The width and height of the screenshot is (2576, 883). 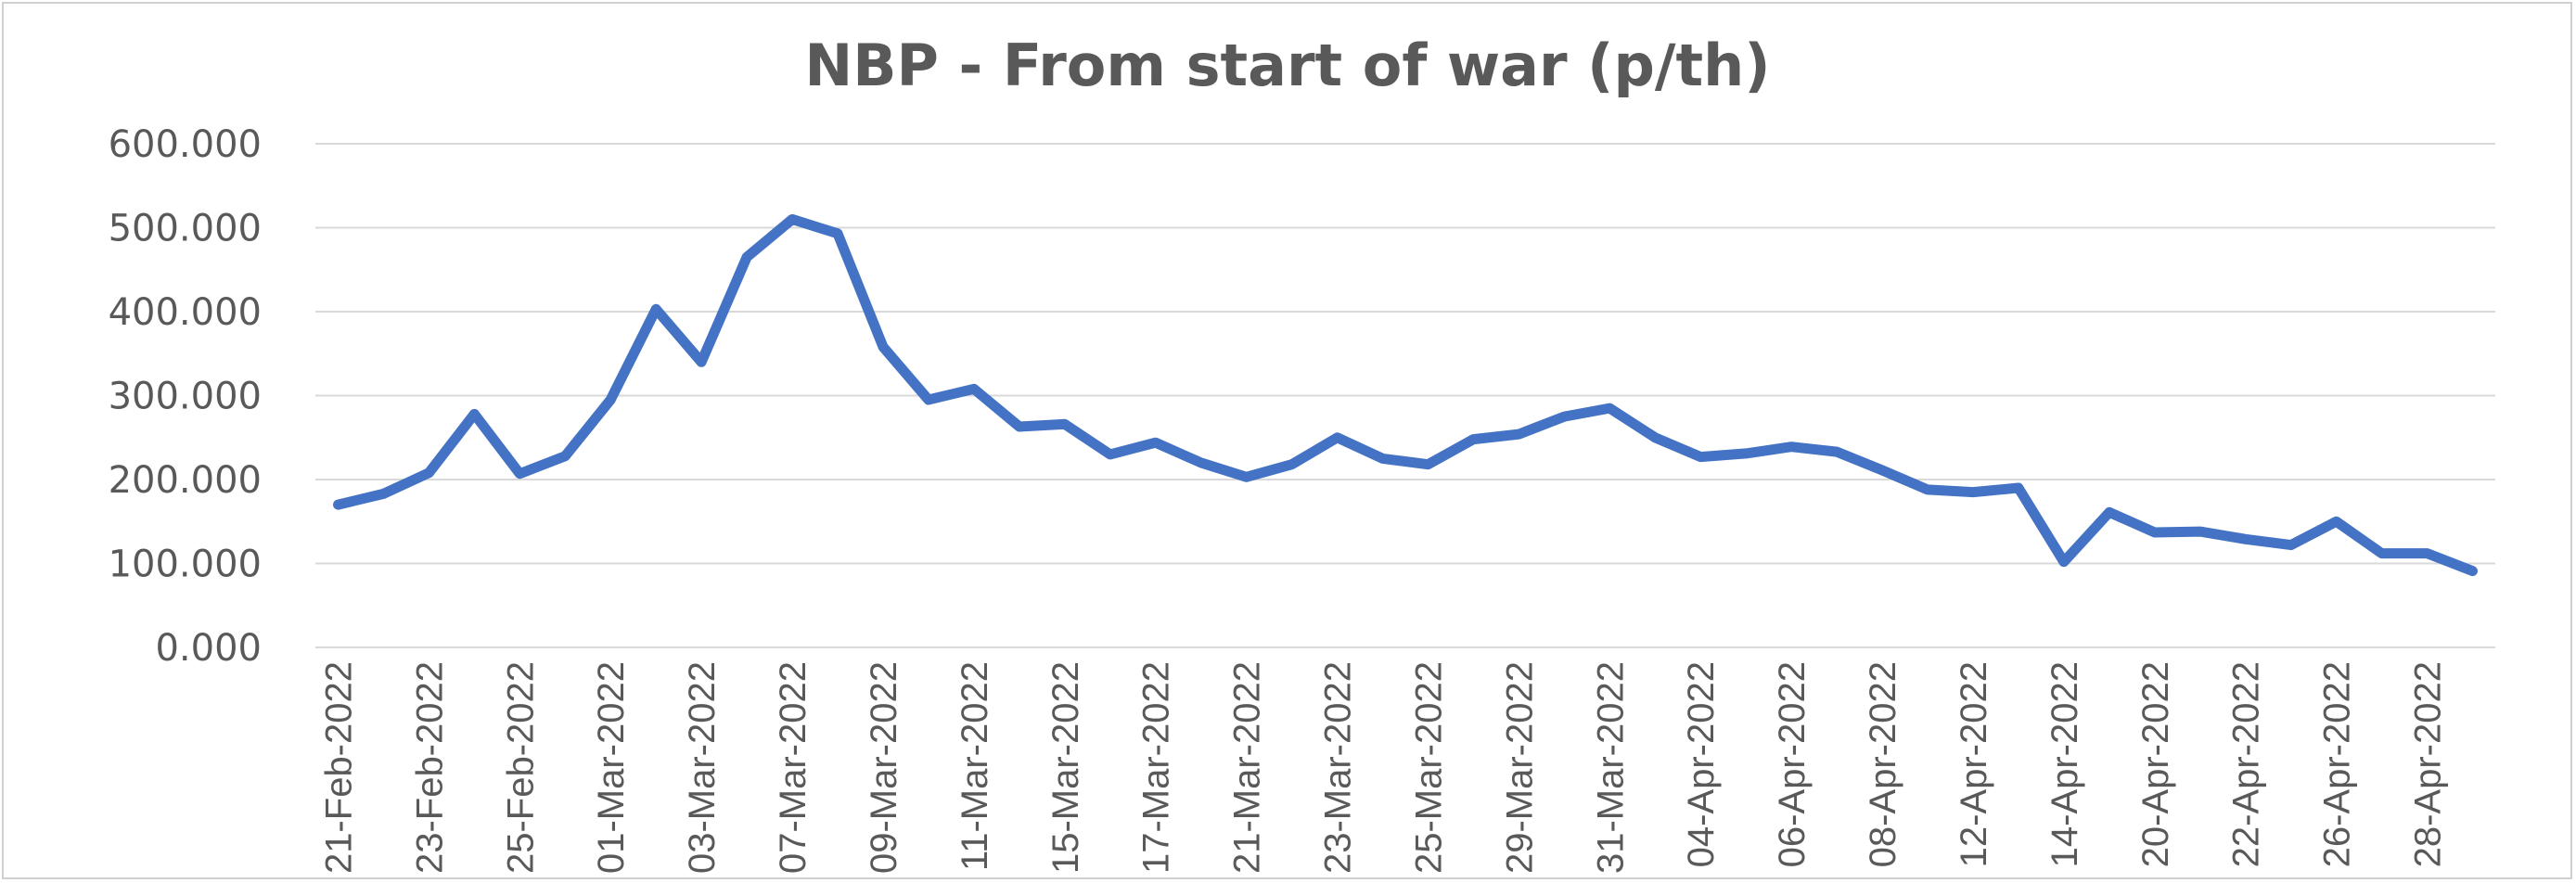 What do you see at coordinates (1792, 764) in the screenshot?
I see `x-tick-label: 06-Apr-2022` at bounding box center [1792, 764].